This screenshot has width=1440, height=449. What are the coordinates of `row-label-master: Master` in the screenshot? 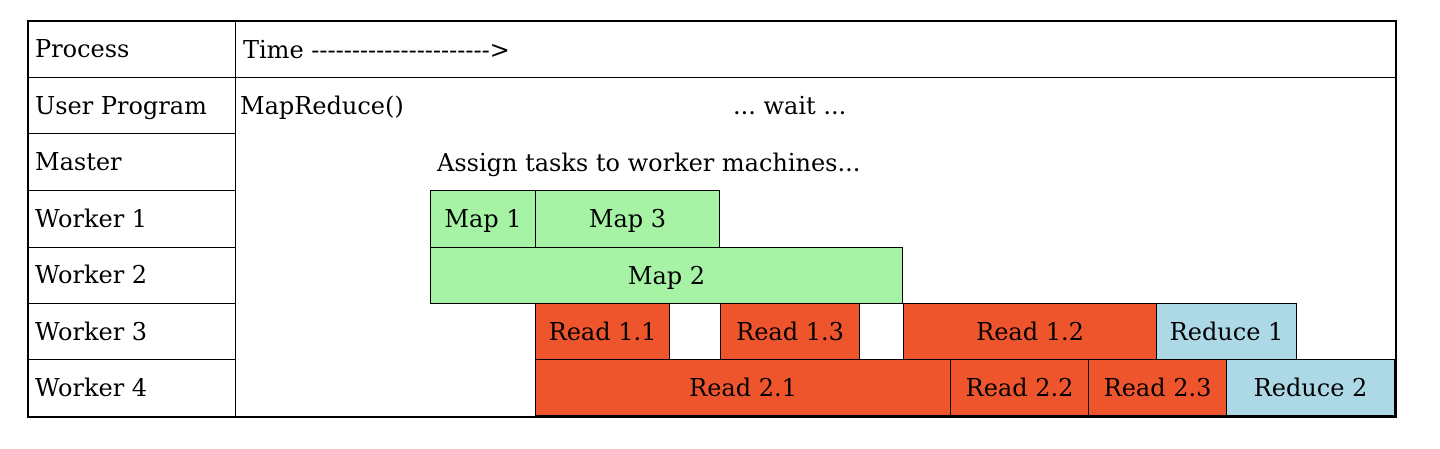 It's located at (78, 162).